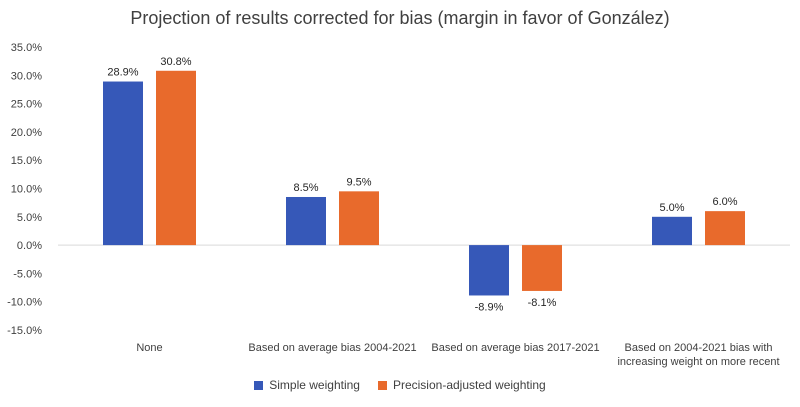  What do you see at coordinates (489, 307) in the screenshot?
I see `data-label: -8.9%` at bounding box center [489, 307].